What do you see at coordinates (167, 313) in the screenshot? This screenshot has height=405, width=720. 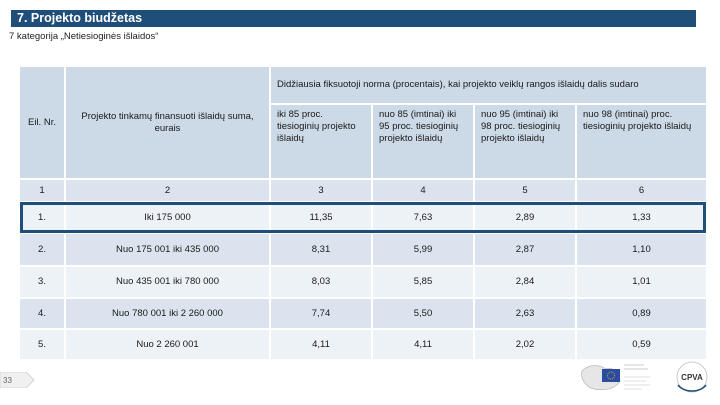 I see `row-4-amount: Nuo 780 001 iki 2 260 000` at bounding box center [167, 313].